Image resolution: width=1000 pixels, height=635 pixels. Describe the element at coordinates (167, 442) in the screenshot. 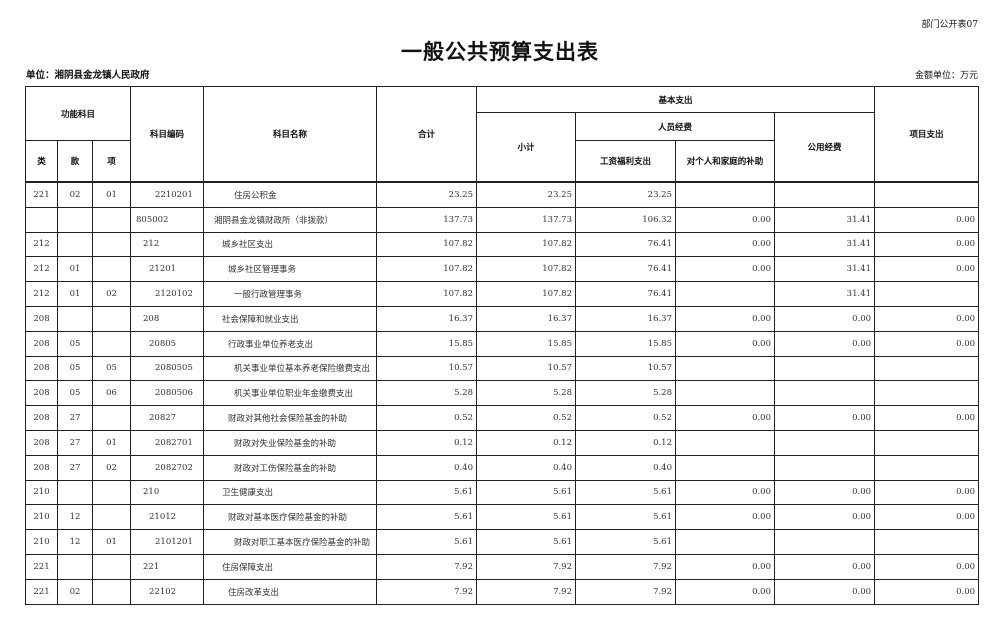

I see `cell-code: 2082701` at that location.